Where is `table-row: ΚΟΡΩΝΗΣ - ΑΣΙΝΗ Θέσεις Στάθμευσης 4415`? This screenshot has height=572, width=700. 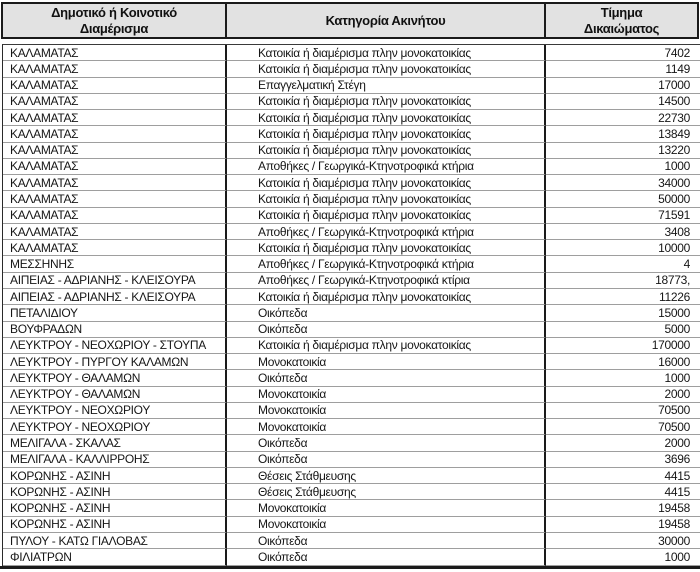 table-row: ΚΟΡΩΝΗΣ - ΑΣΙΝΗ Θέσεις Στάθμευσης 4415 is located at coordinates (351, 476).